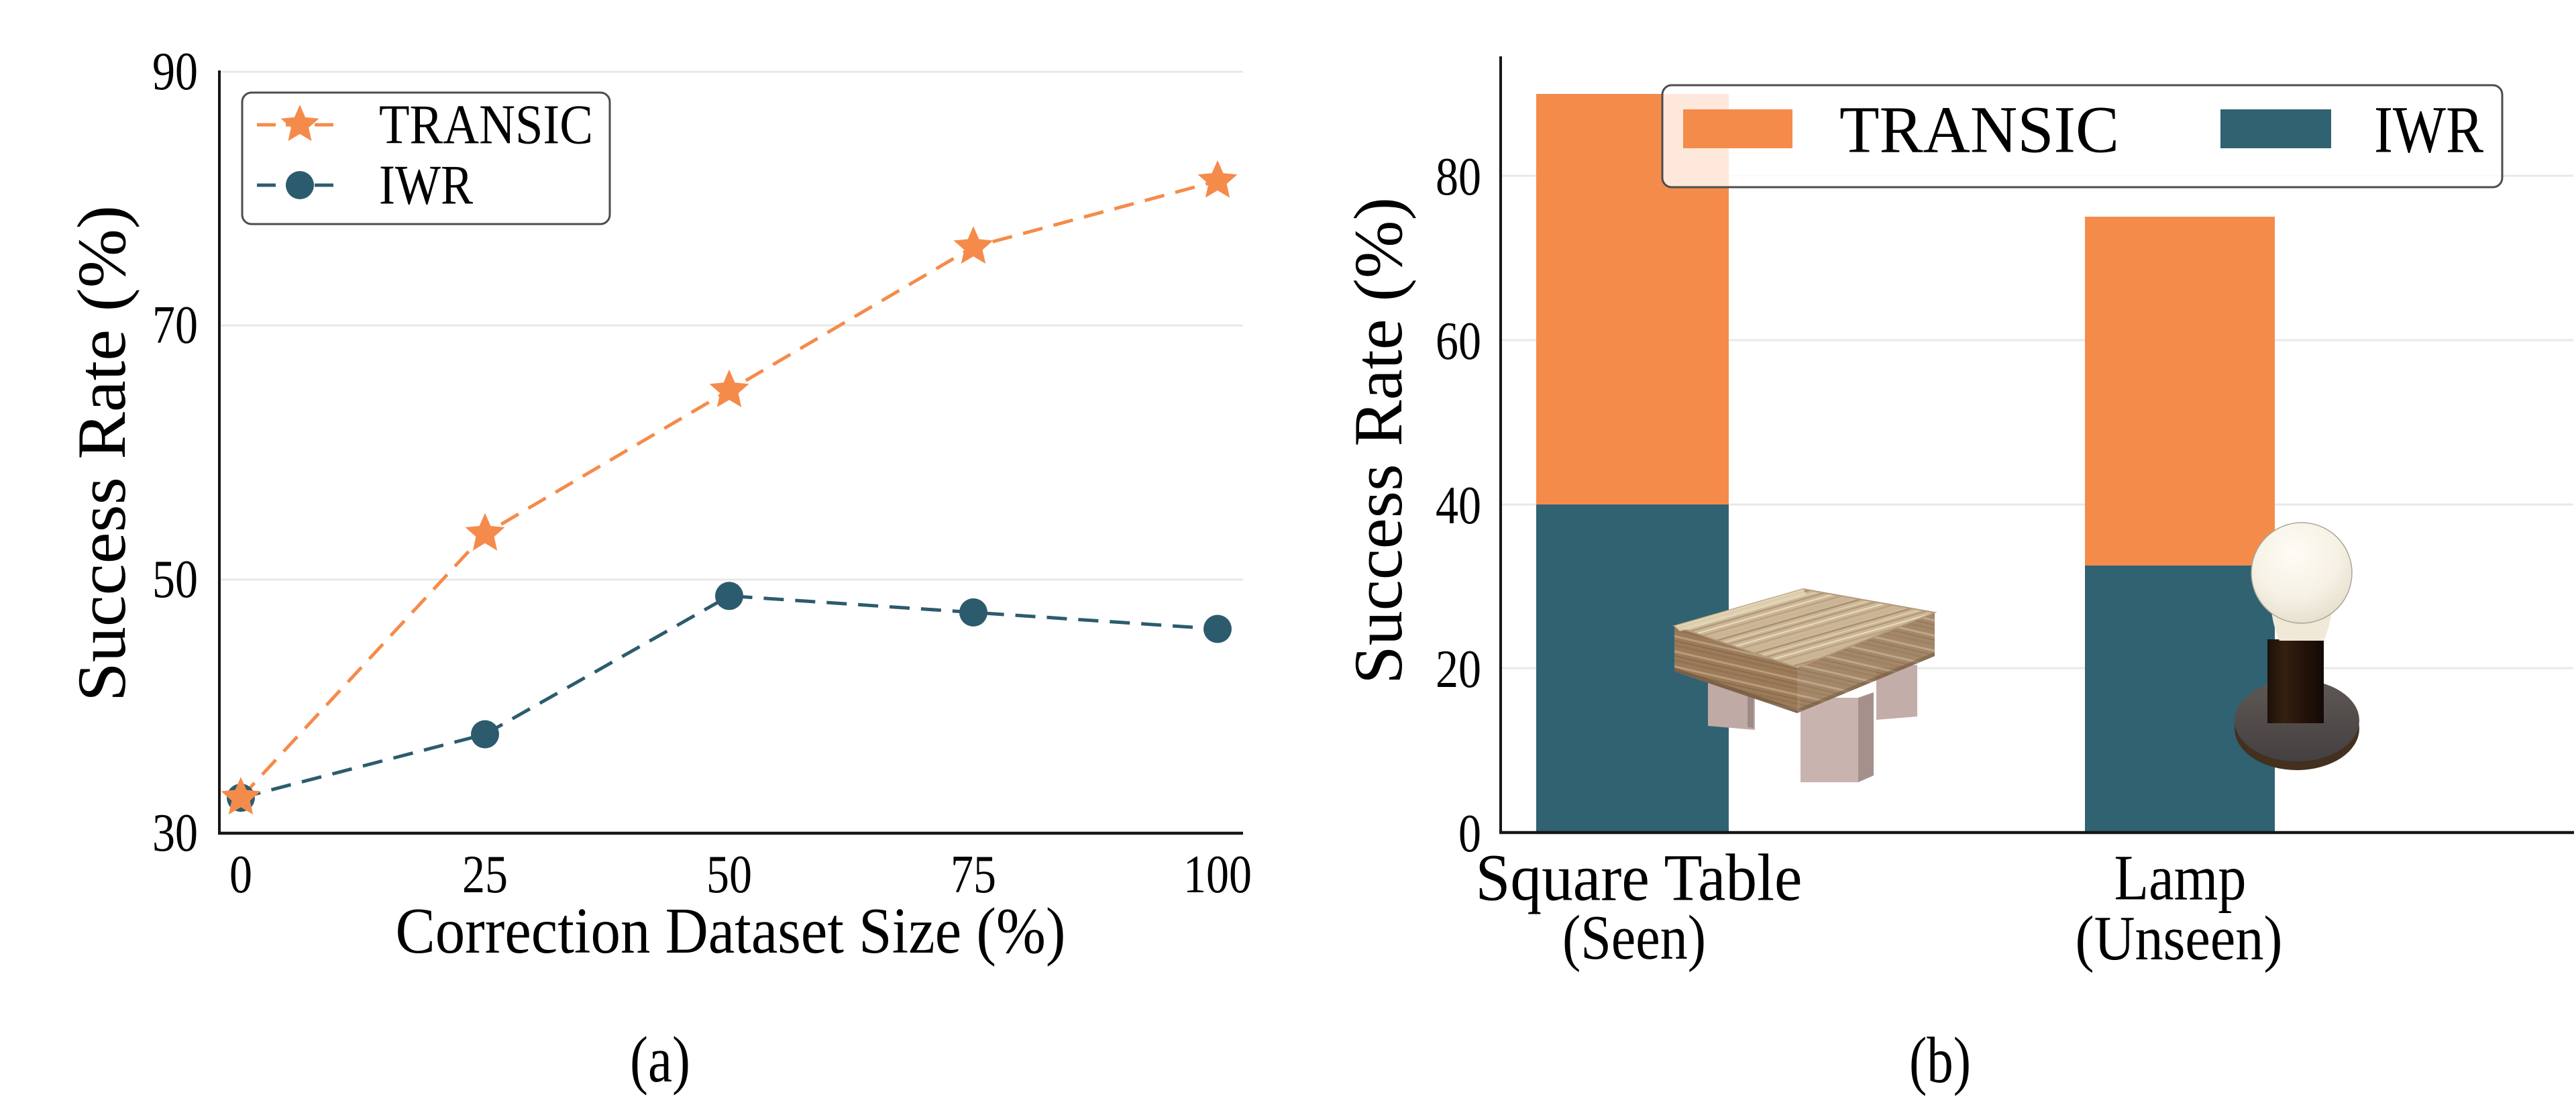  What do you see at coordinates (1458, 670) in the screenshot?
I see `svg-text: 20` at bounding box center [1458, 670].